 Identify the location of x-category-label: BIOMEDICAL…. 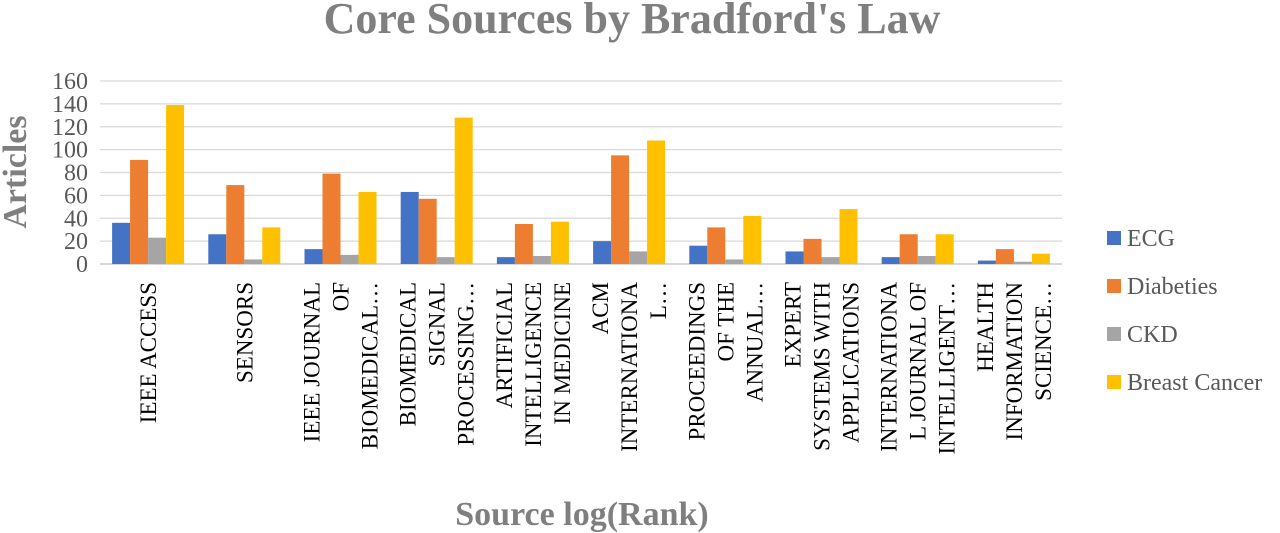
(370, 365).